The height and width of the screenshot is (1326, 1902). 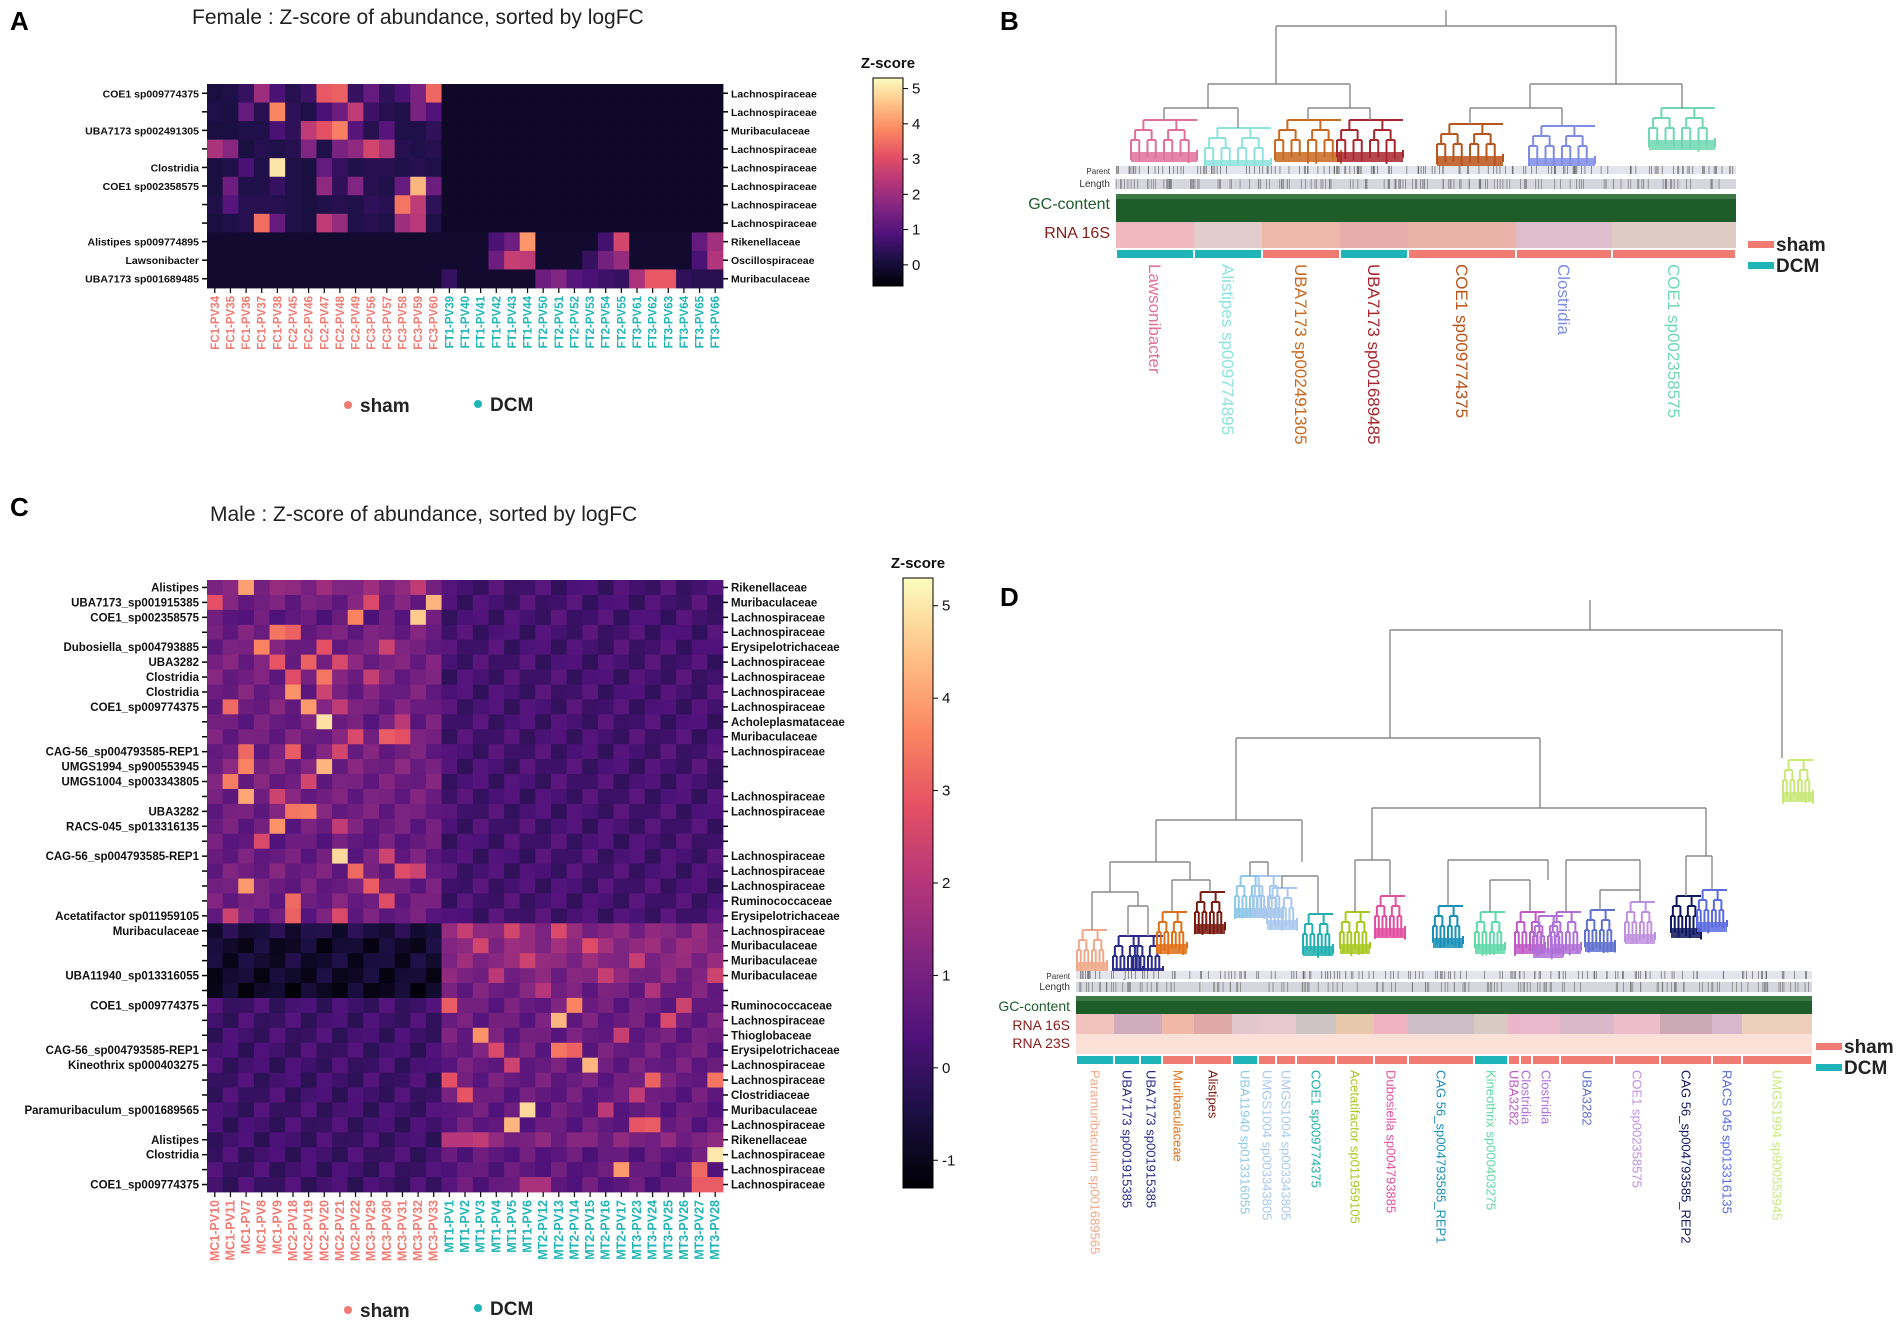 I want to click on subtree-cluster, so click(x=1210, y=913).